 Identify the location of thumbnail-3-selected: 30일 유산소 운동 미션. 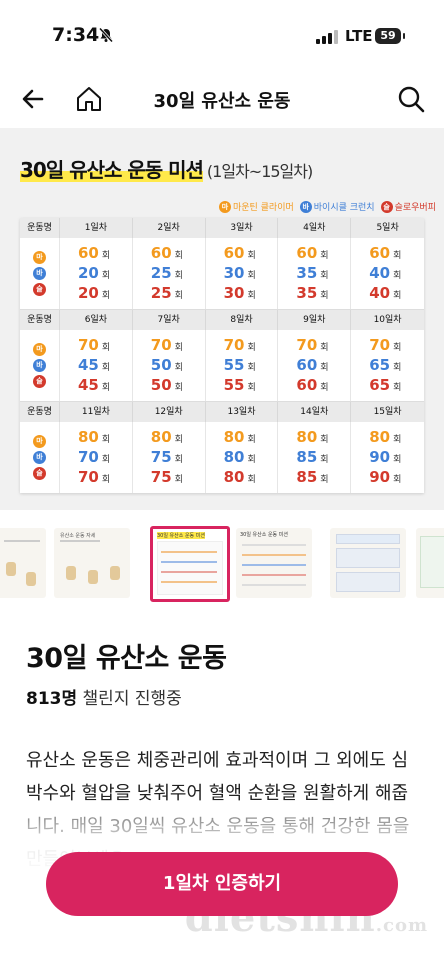
(190, 564).